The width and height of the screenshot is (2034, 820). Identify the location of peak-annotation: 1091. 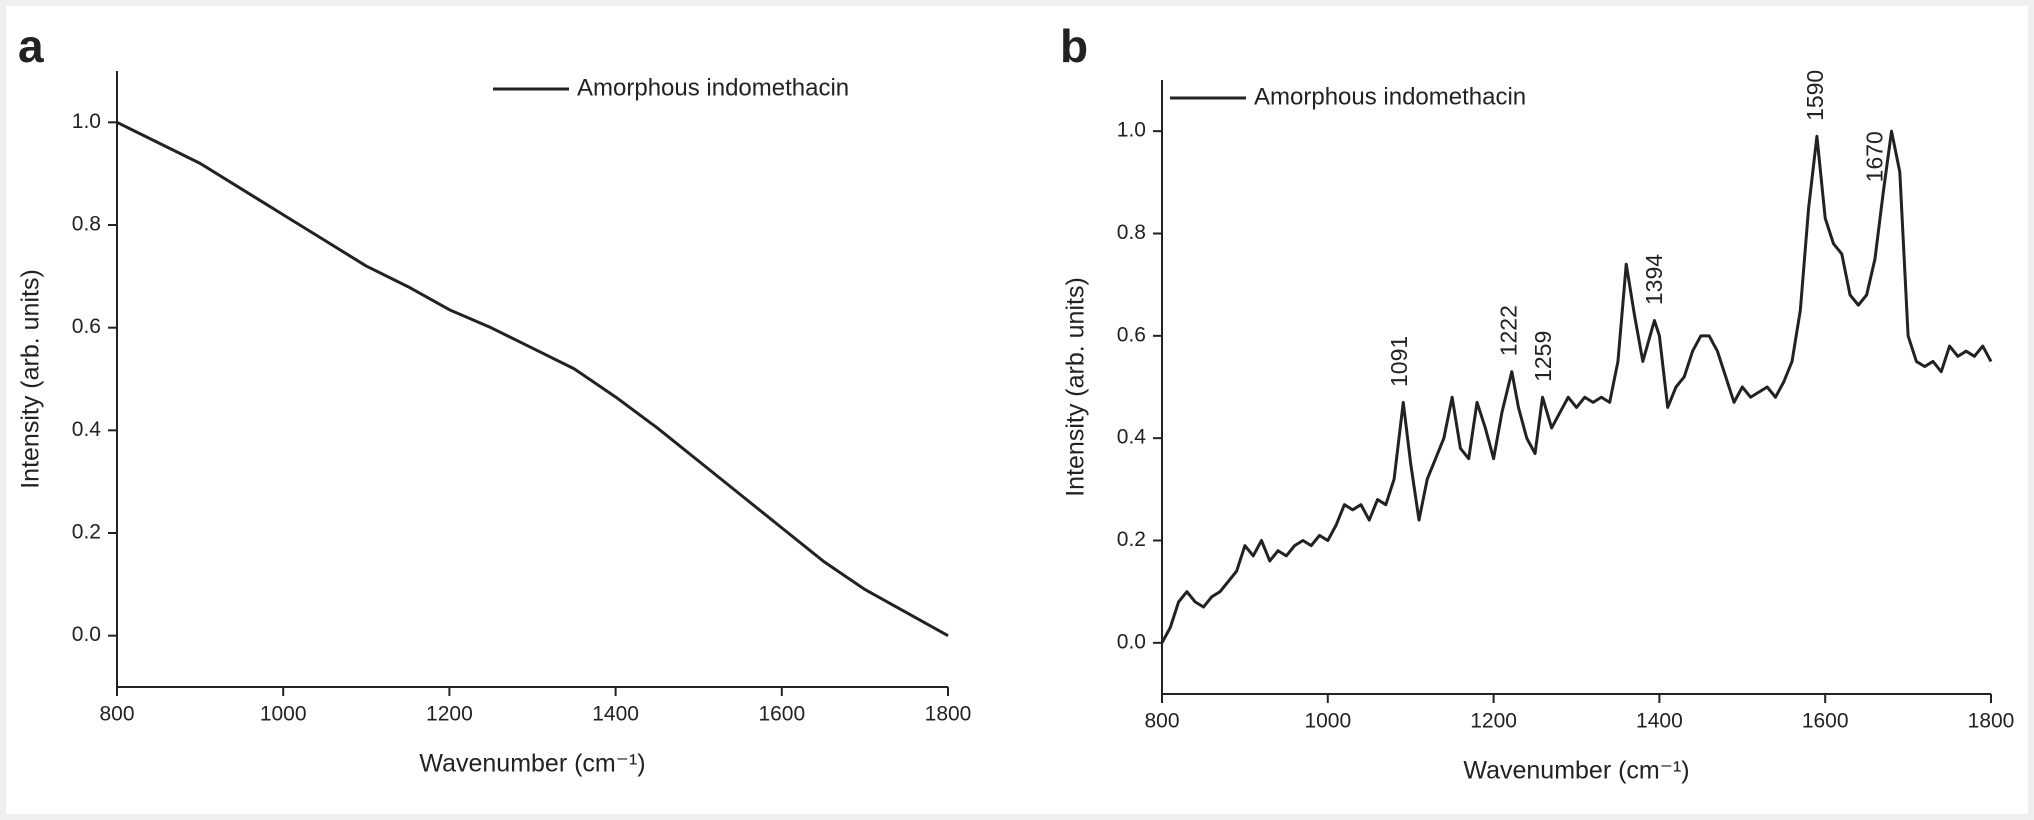
(1399, 361).